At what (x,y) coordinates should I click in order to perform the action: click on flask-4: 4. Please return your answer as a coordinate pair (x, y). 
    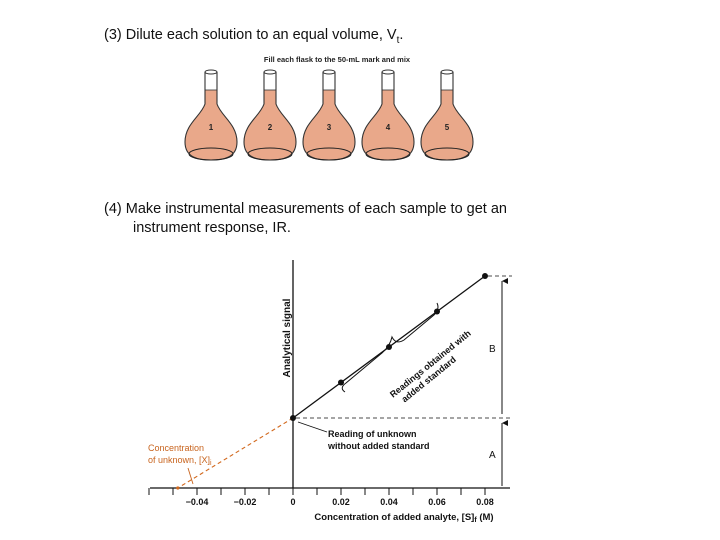
    Looking at the image, I should click on (388, 115).